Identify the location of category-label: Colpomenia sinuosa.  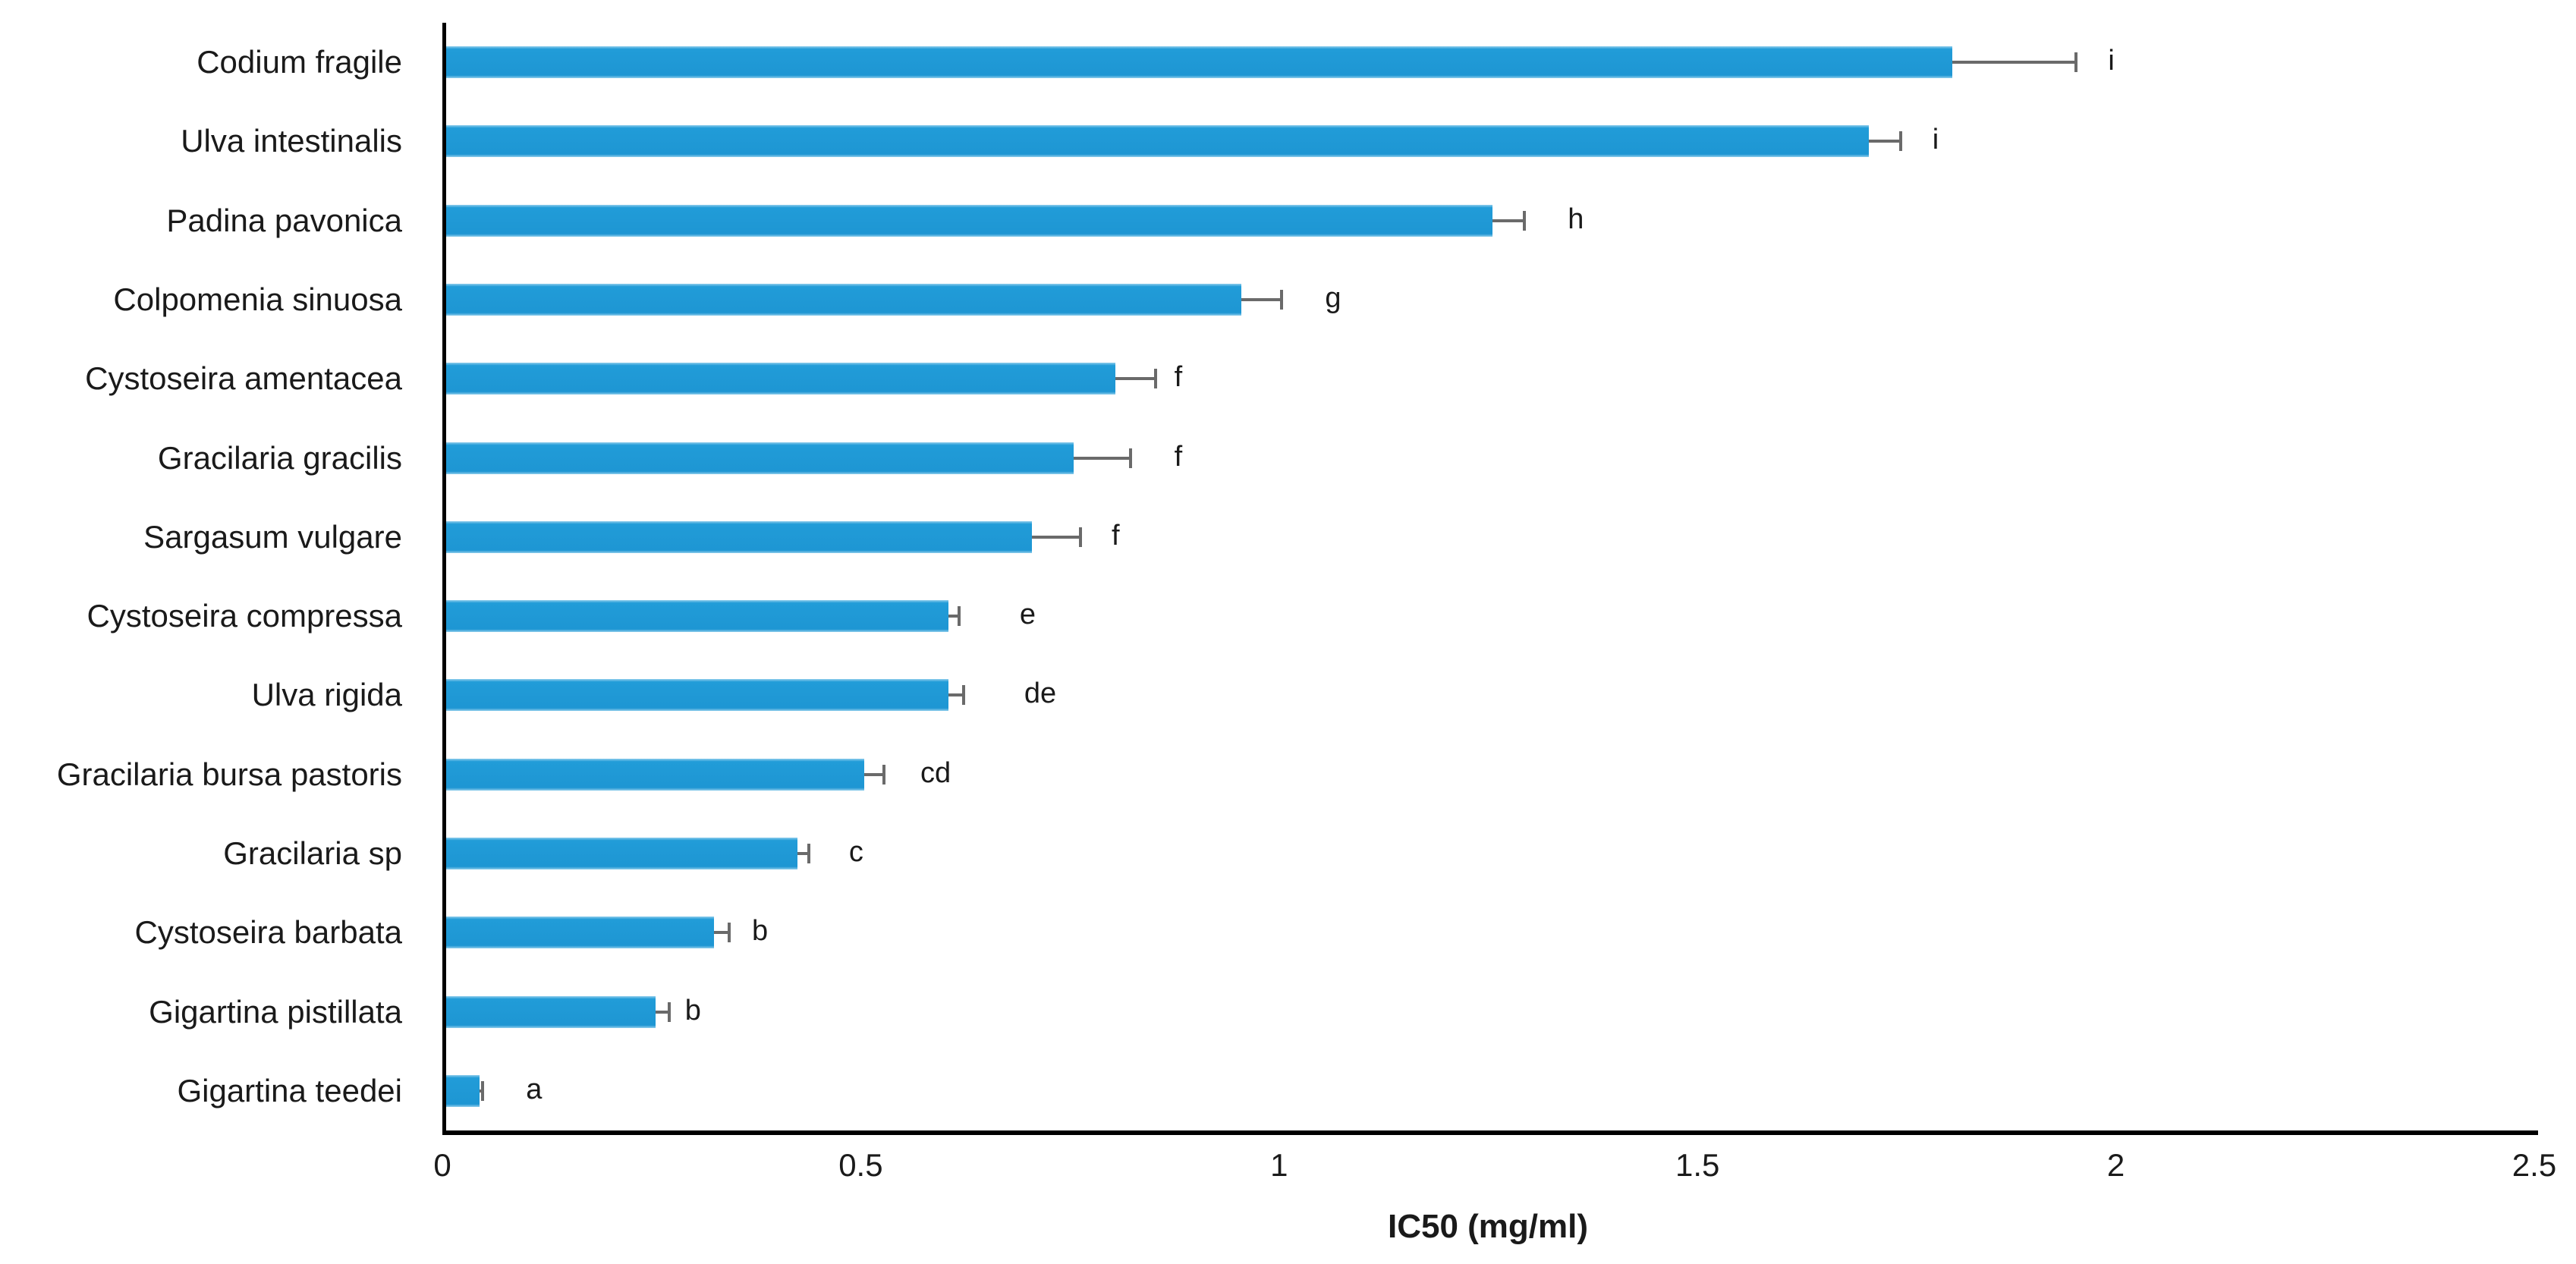
(257, 299).